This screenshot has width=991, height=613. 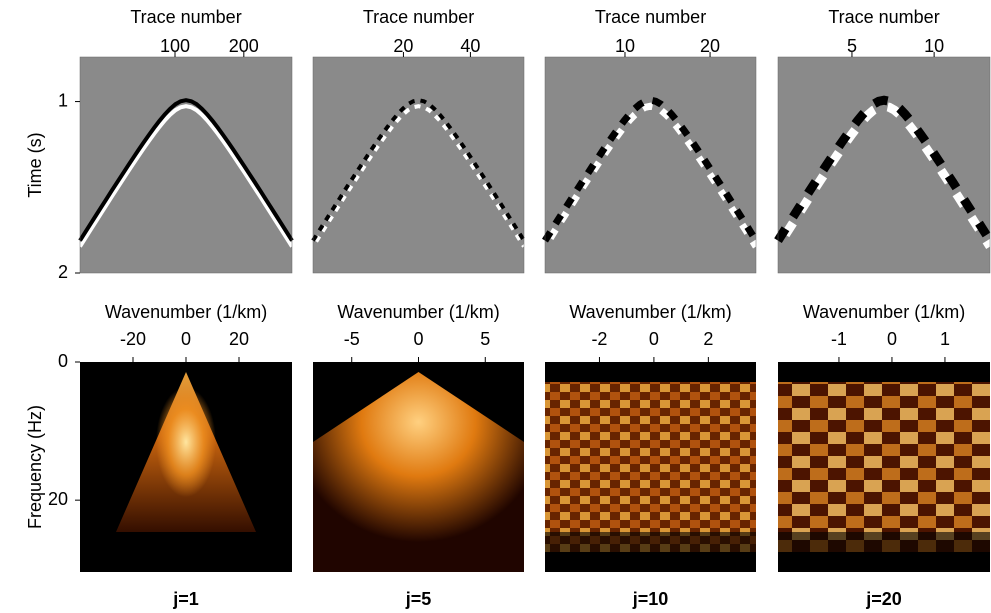 What do you see at coordinates (175, 46) in the screenshot?
I see `x-tick-label: 100` at bounding box center [175, 46].